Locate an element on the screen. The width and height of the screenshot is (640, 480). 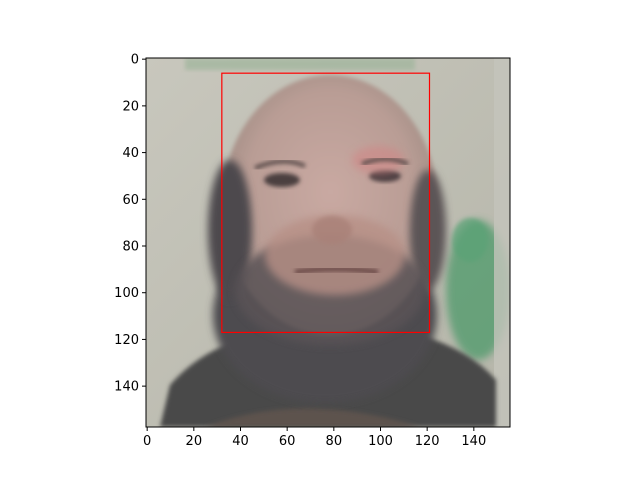
x-tick-label: 0 is located at coordinates (147, 441).